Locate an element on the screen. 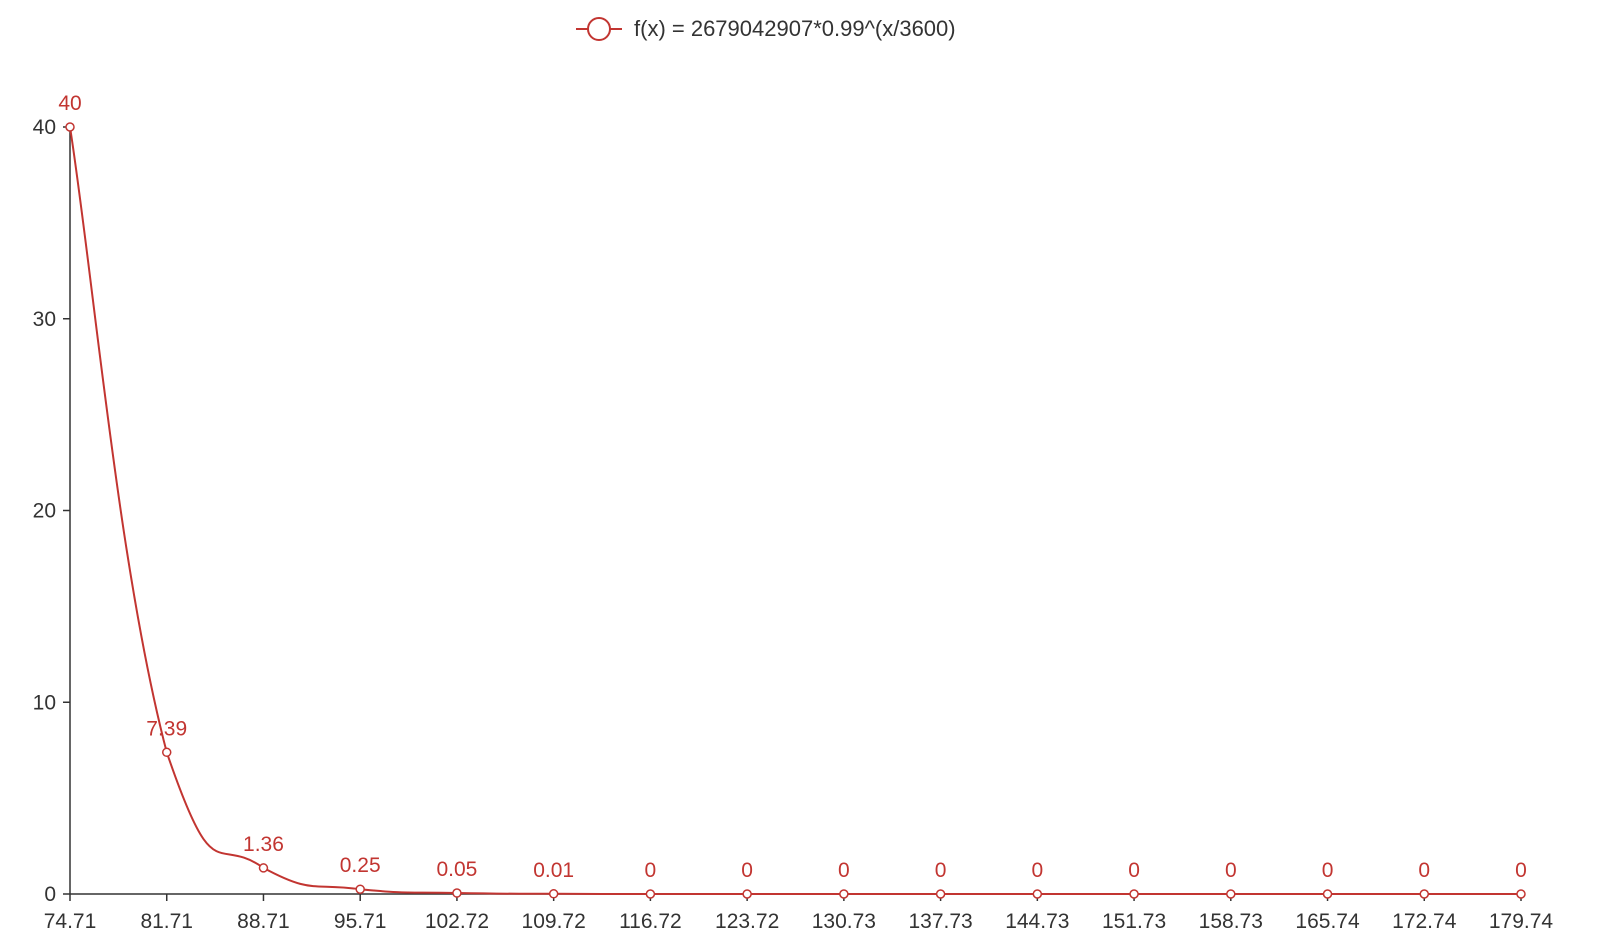 The width and height of the screenshot is (1618, 952). data-label: 0.25 is located at coordinates (360, 865).